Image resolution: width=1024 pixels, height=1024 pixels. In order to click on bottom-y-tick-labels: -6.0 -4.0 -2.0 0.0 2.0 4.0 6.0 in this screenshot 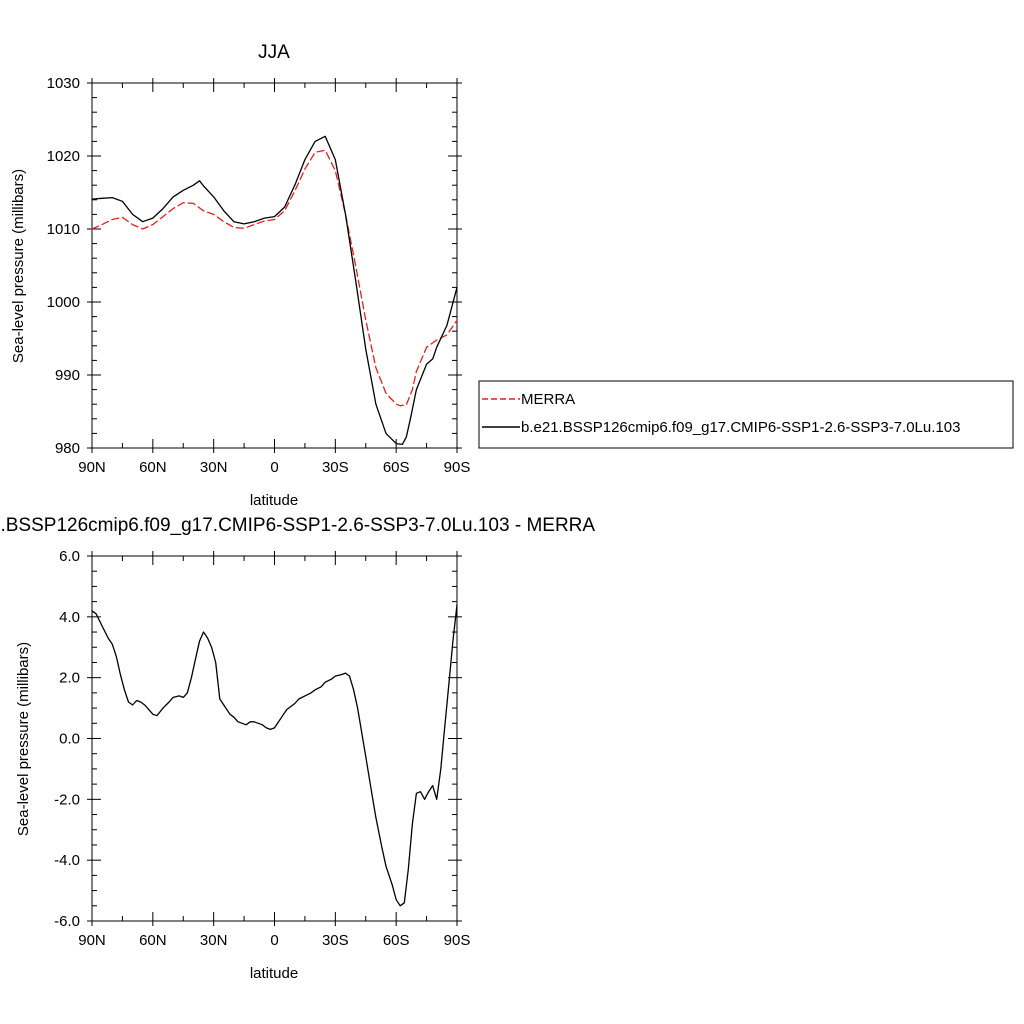, I will do `click(67, 739)`.